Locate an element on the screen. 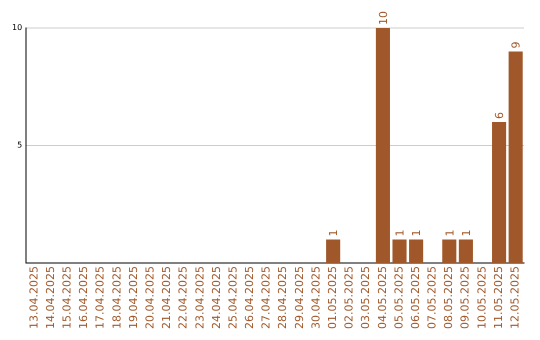 The height and width of the screenshot is (340, 540). x-tick-label: 15.04.2025 is located at coordinates (67, 298).